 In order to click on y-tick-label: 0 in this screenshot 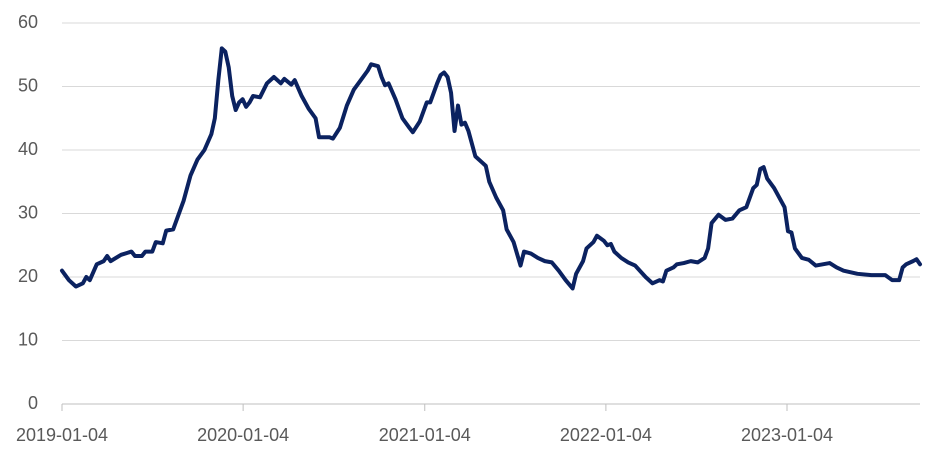, I will do `click(33, 403)`.